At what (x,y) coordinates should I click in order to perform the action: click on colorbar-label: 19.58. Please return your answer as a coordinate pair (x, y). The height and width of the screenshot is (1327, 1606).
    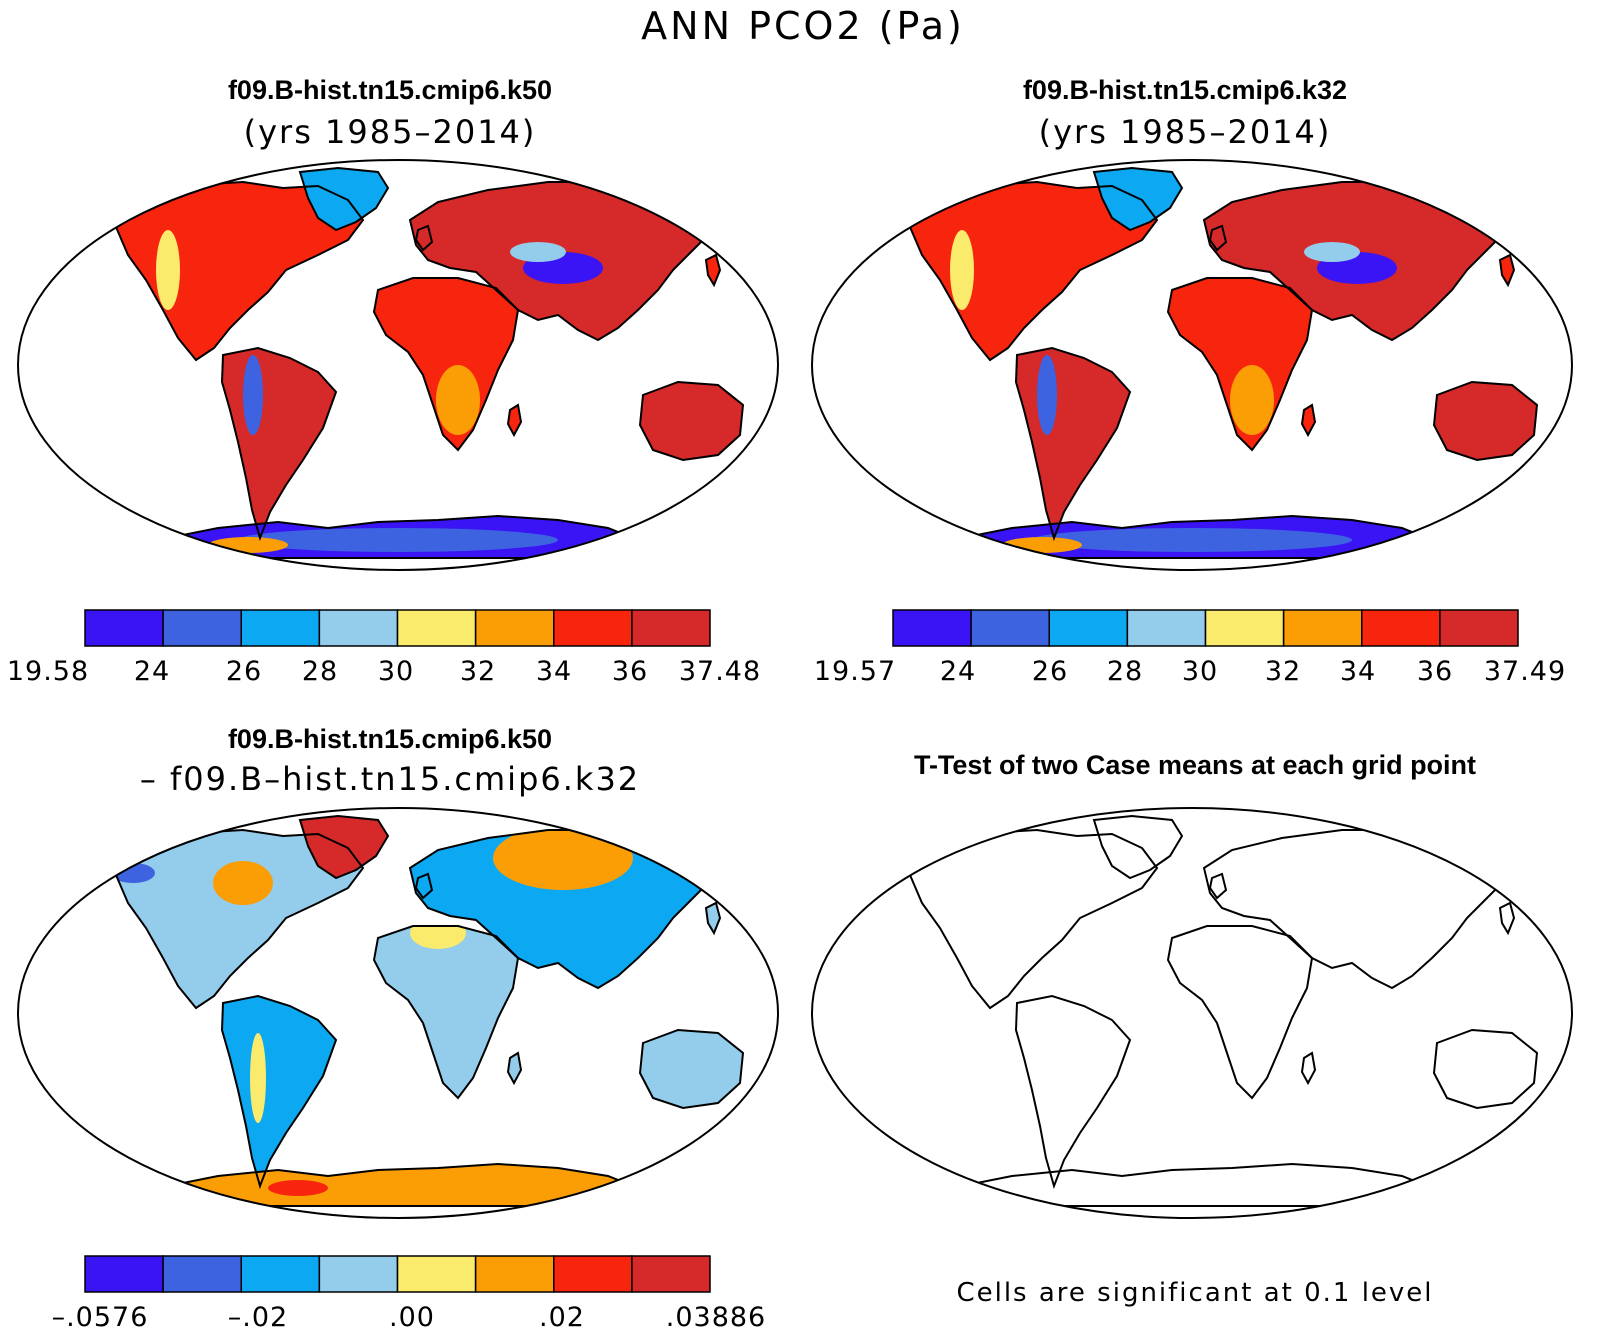
    Looking at the image, I should click on (48, 671).